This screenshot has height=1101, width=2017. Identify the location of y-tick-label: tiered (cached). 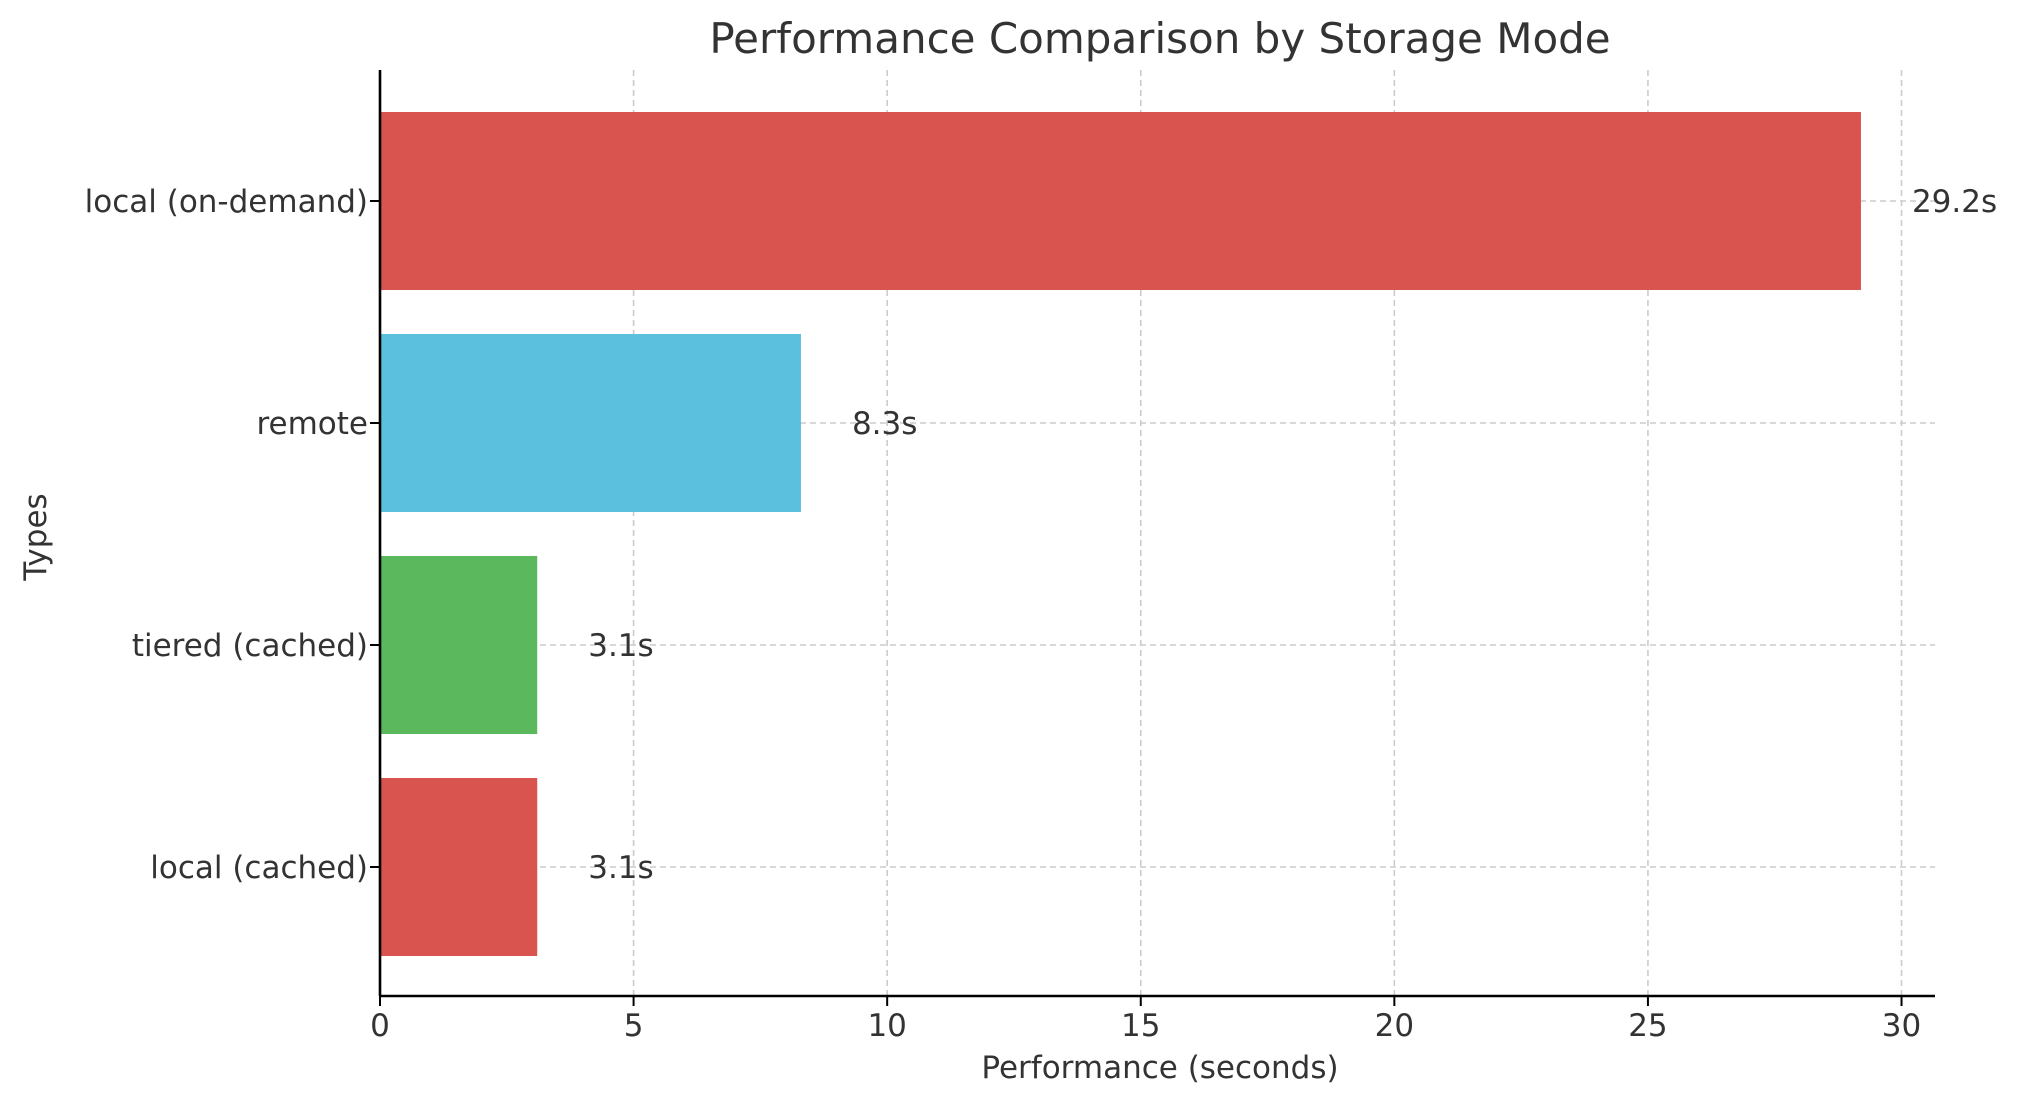
(250, 646).